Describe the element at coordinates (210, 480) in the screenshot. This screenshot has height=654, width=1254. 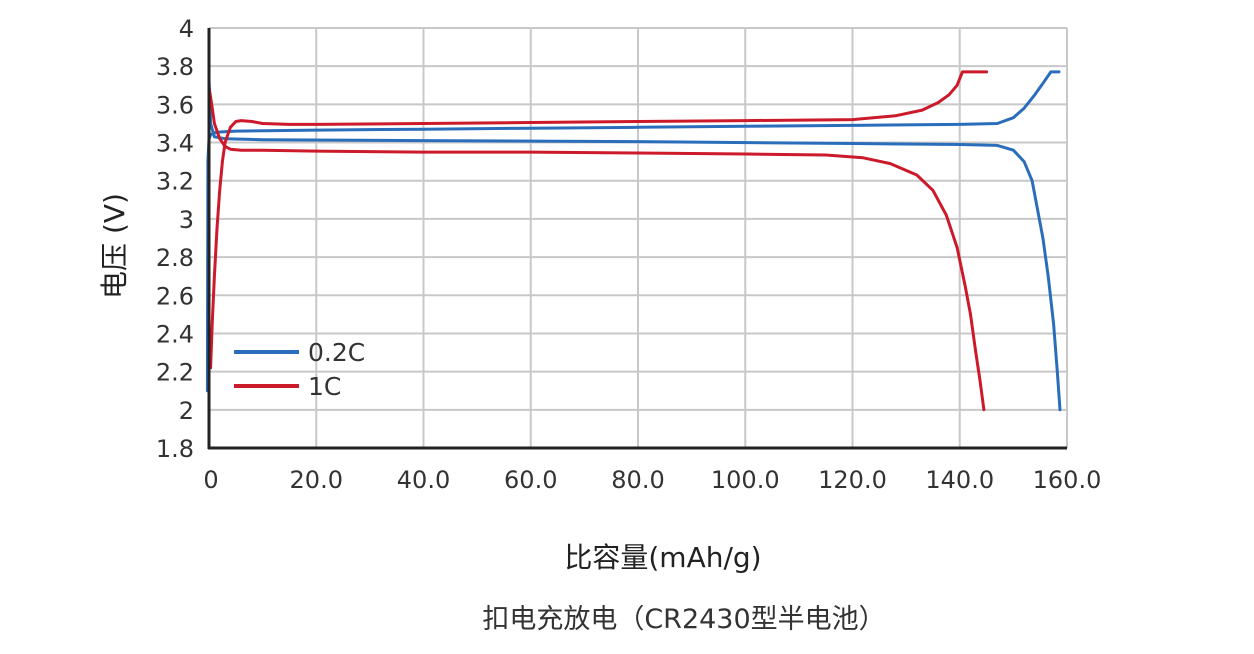
I see `x-tick-label: 0` at that location.